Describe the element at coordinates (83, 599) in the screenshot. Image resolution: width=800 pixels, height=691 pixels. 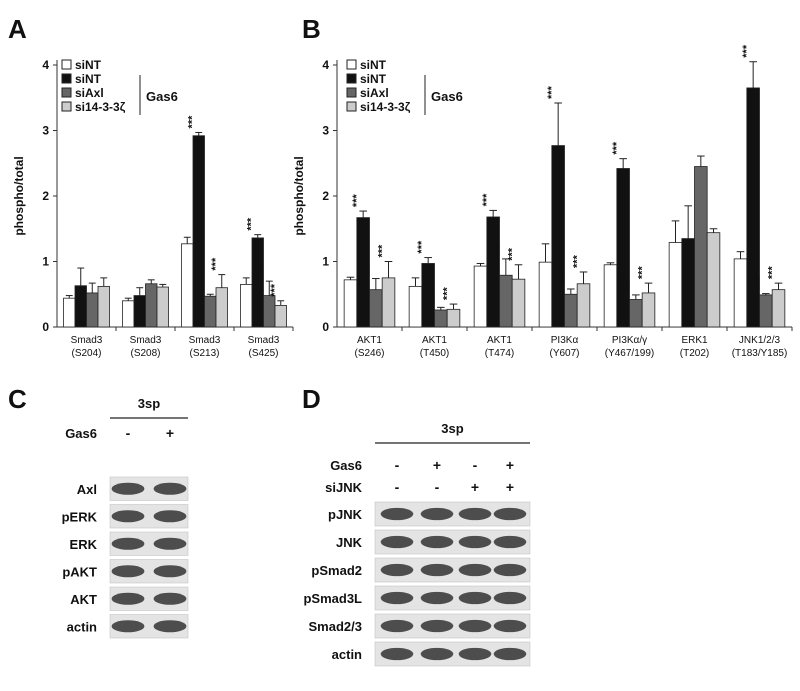
I see `row-label: AKT` at that location.